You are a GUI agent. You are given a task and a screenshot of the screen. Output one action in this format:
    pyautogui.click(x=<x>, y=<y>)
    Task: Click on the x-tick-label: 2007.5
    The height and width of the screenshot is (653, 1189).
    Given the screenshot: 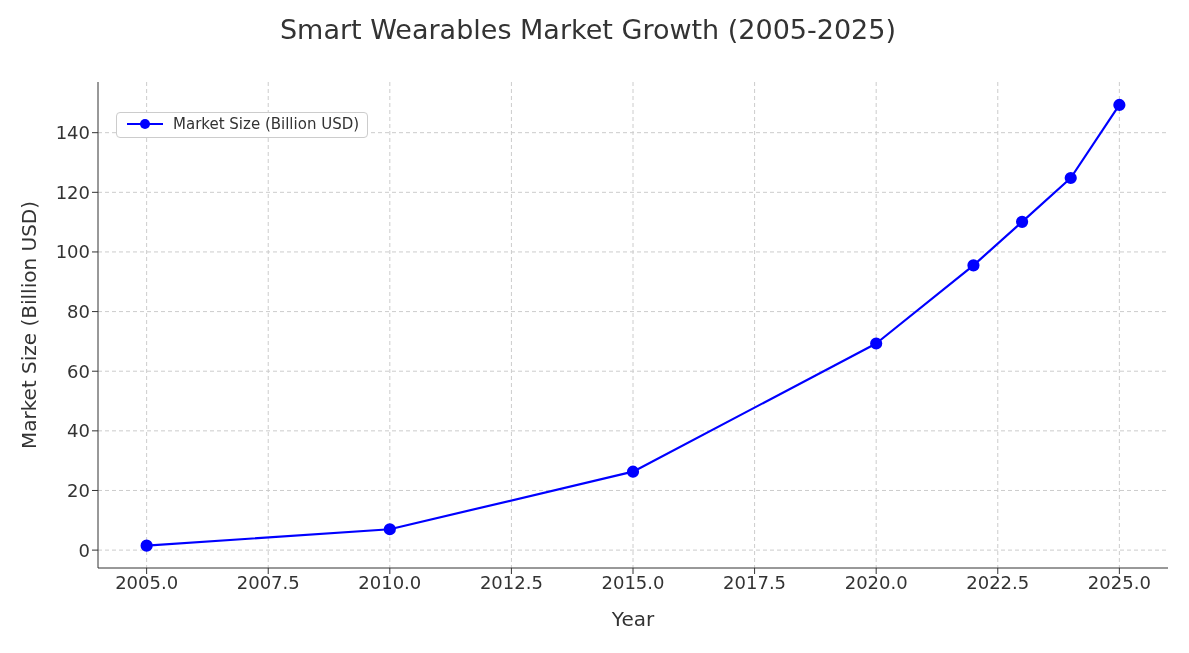 What is the action you would take?
    pyautogui.click(x=268, y=582)
    